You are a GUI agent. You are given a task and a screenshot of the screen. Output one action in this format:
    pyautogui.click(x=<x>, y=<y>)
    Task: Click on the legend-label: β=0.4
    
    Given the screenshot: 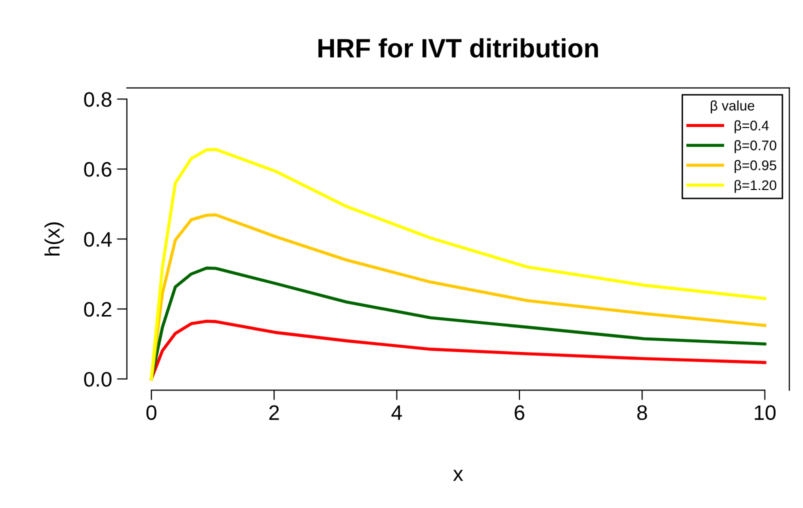 What is the action you would take?
    pyautogui.click(x=751, y=127)
    